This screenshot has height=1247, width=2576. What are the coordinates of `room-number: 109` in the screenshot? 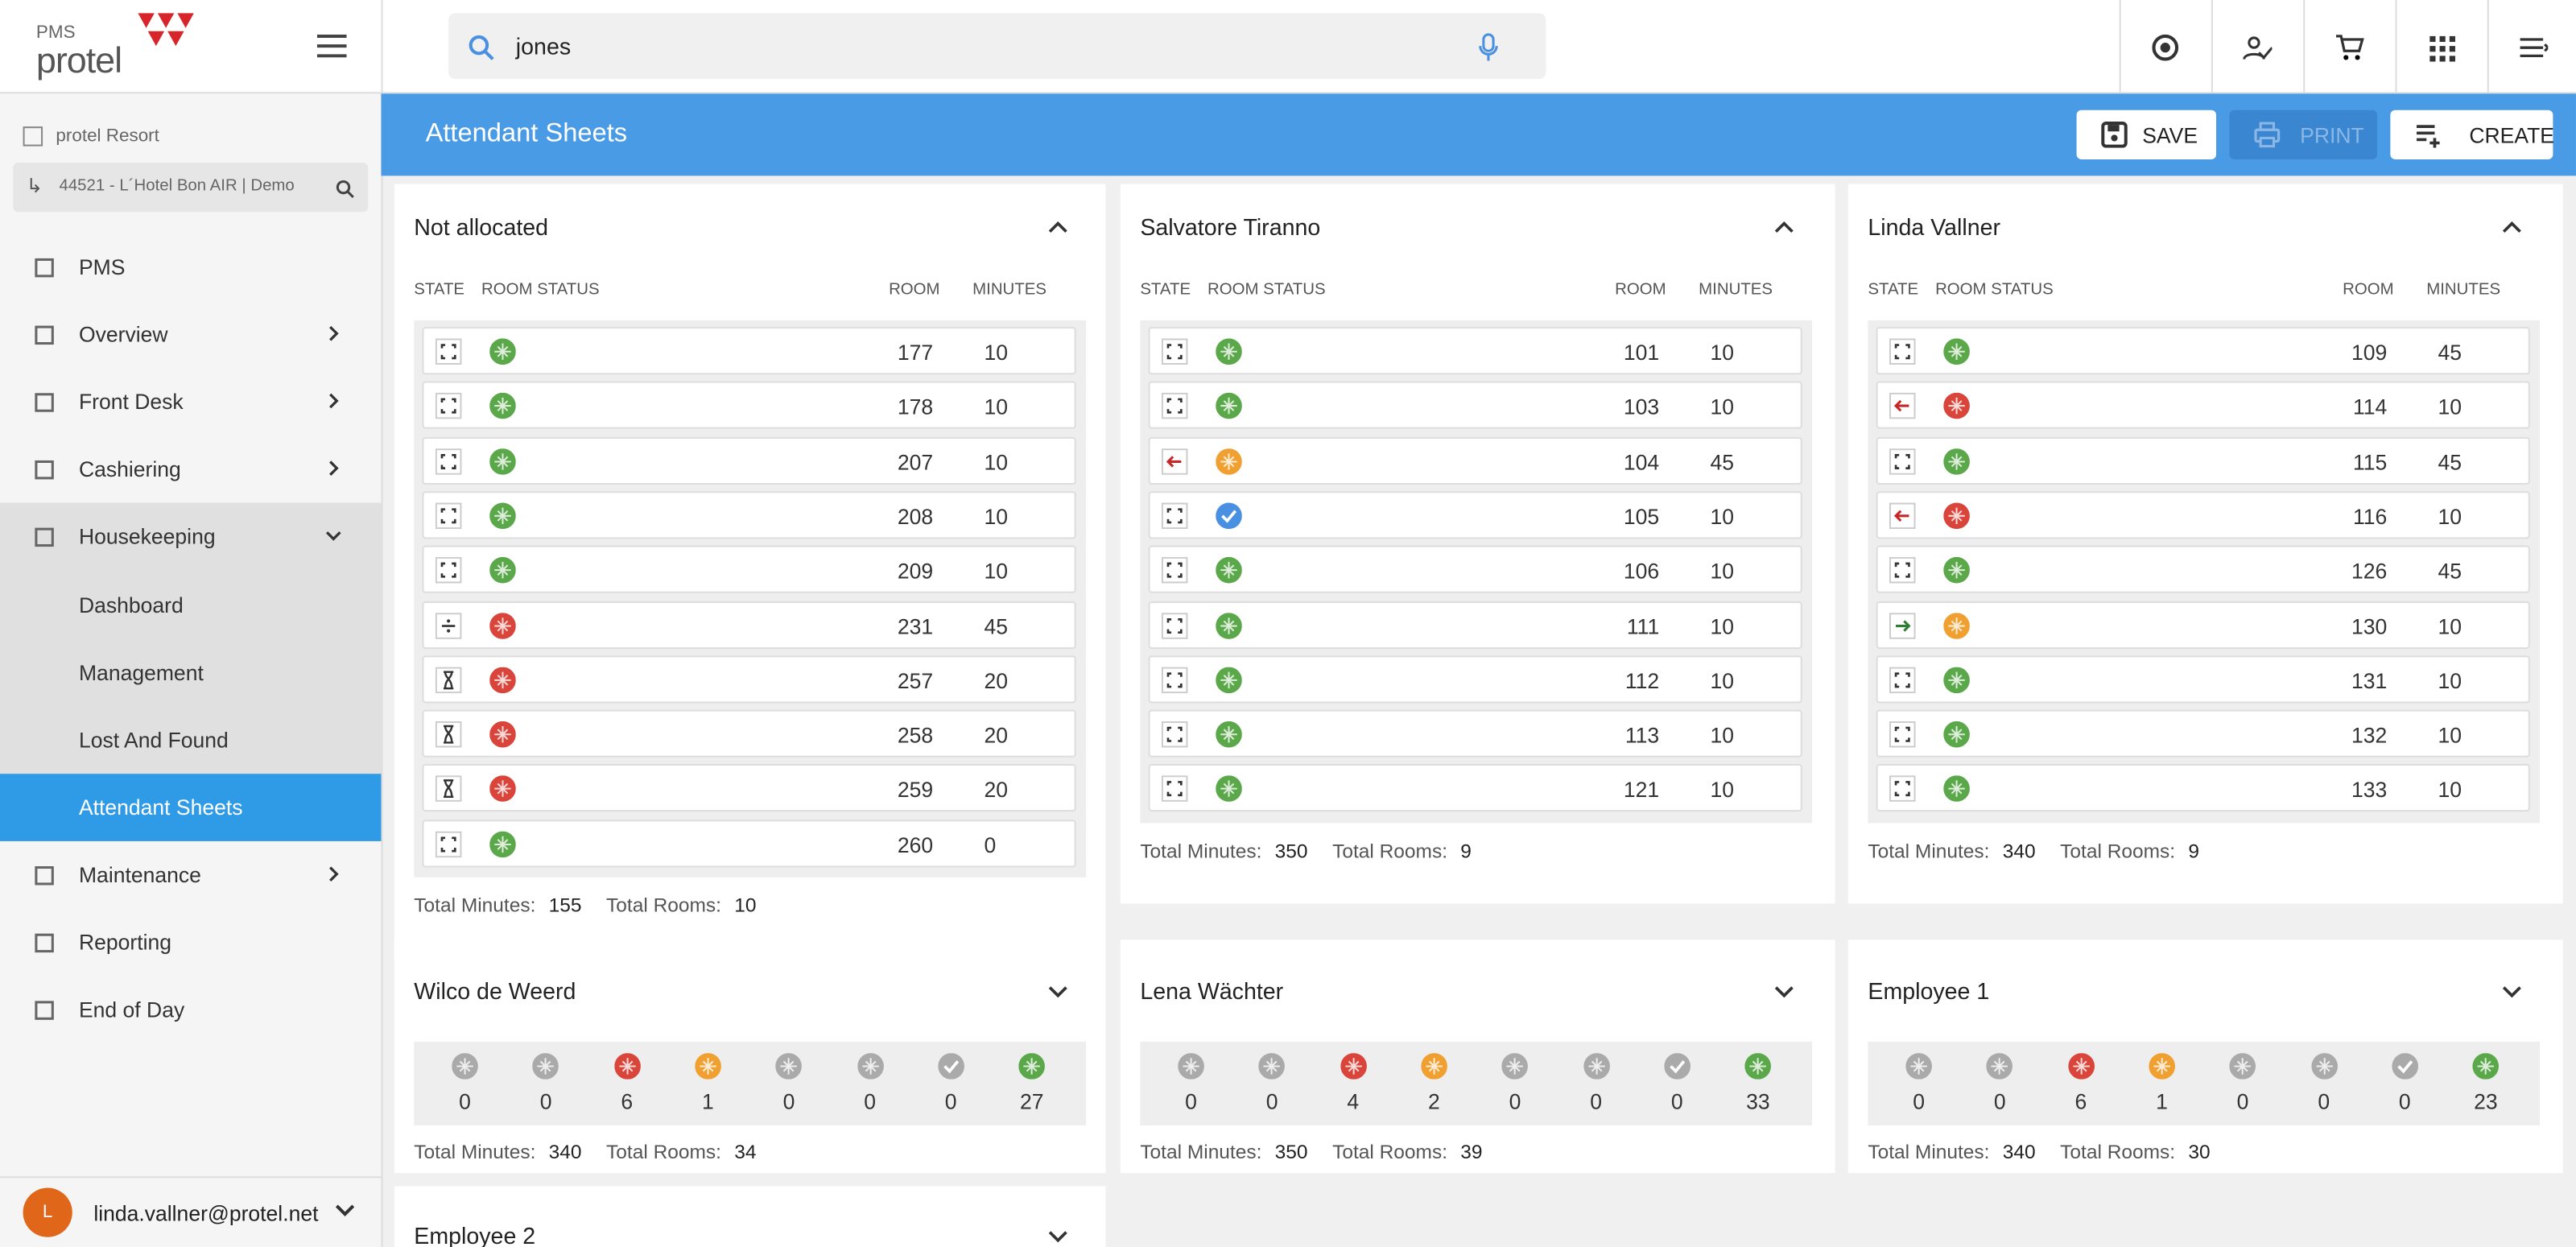 It's located at (2369, 352).